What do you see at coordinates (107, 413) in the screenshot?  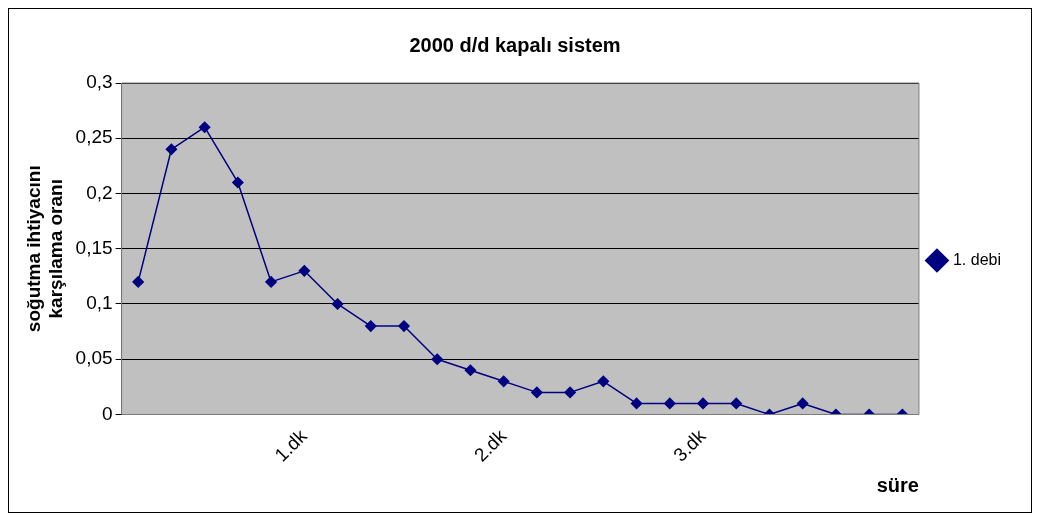 I see `y-tick-label: 0` at bounding box center [107, 413].